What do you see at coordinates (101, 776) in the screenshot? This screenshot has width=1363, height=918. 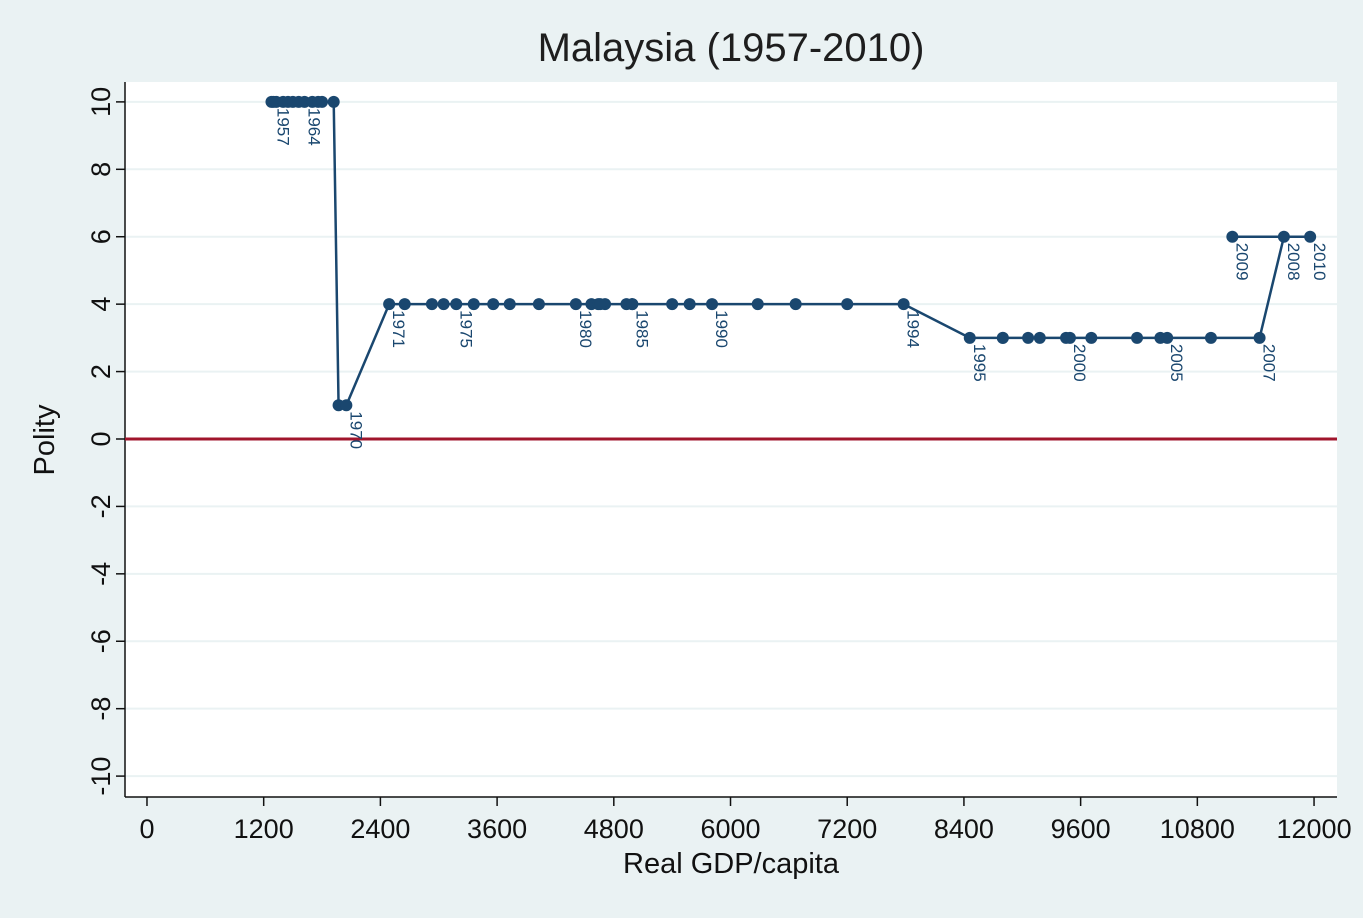 I see `y-tick-label: -10` at bounding box center [101, 776].